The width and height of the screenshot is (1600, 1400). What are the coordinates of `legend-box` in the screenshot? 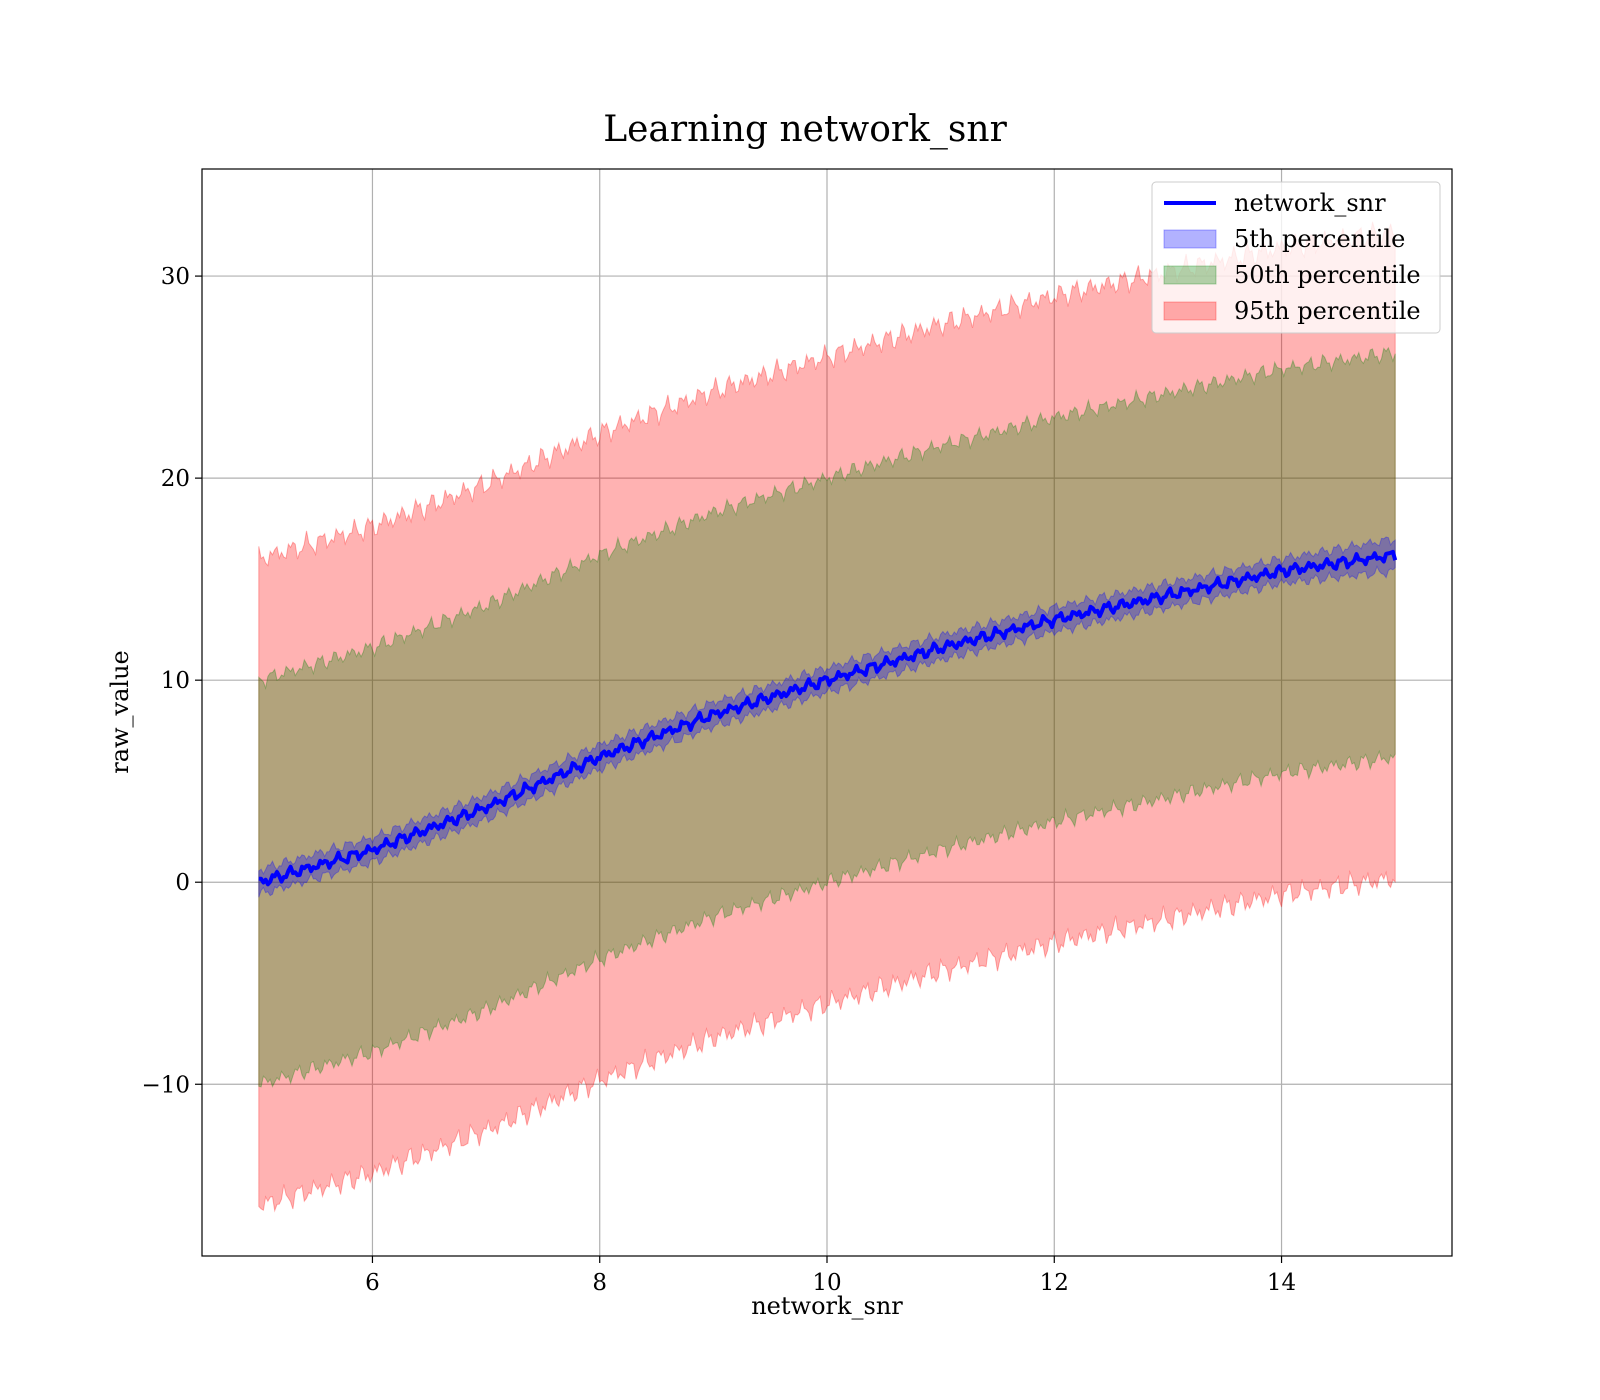 It's located at (1296, 257).